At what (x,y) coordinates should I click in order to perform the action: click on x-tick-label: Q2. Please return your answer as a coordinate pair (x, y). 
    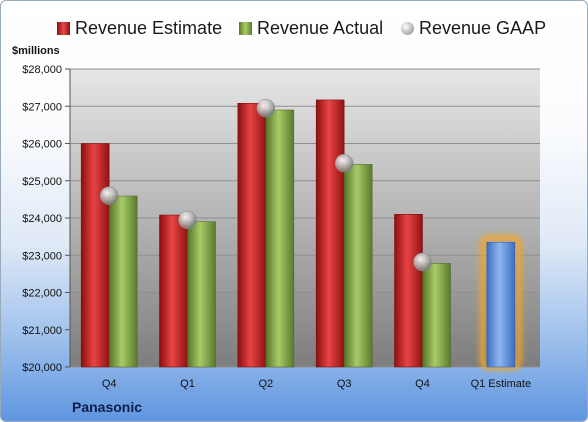
    Looking at the image, I should click on (265, 384).